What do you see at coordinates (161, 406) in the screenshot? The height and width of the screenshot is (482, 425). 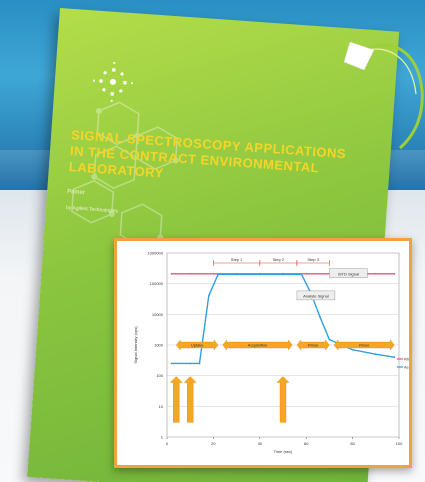 I see `y-tick-label: 10` at bounding box center [161, 406].